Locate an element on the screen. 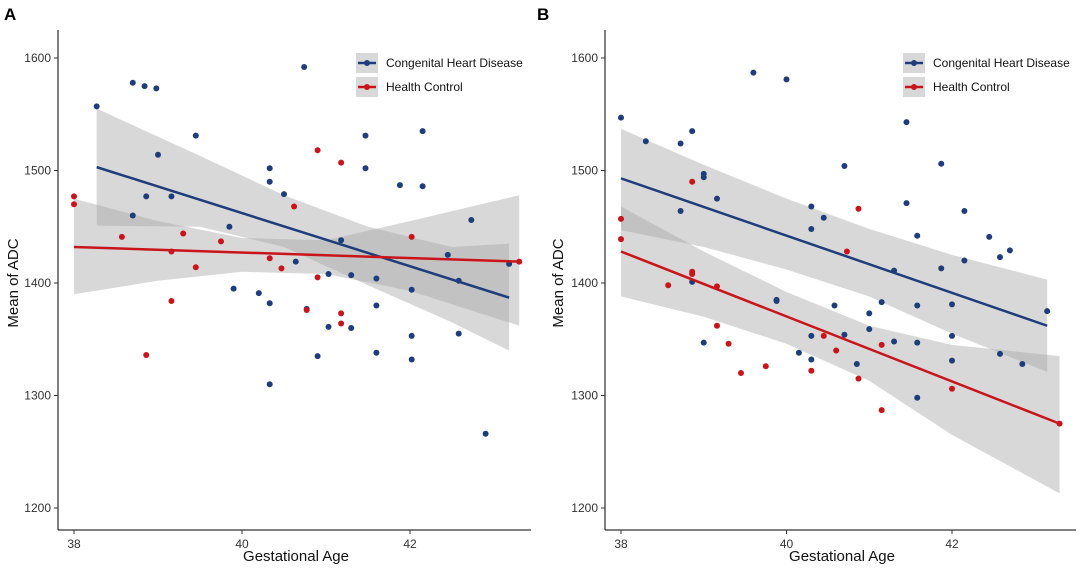 The image size is (1084, 568). panel-label: B is located at coordinates (543, 14).